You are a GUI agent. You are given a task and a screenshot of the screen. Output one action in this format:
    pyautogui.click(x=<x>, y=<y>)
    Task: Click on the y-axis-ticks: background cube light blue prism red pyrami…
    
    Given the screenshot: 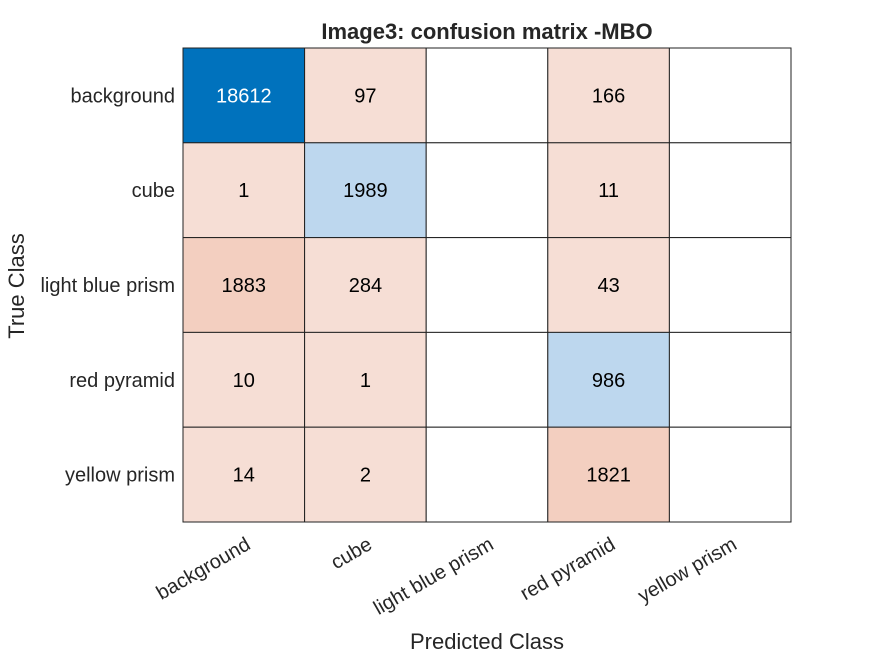 What is the action you would take?
    pyautogui.click(x=107, y=285)
    